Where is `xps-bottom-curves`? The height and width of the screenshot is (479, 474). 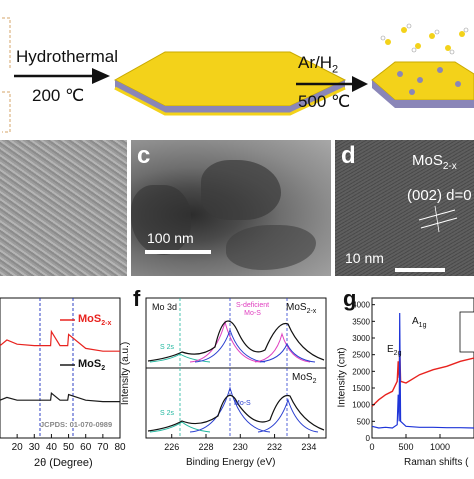 xps-bottom-curves is located at coordinates (236, 409).